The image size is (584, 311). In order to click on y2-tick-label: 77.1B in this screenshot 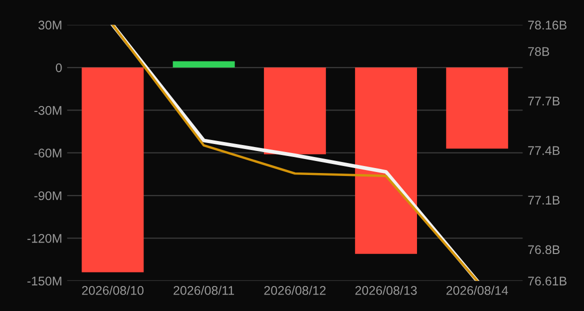, I will do `click(544, 200)`.